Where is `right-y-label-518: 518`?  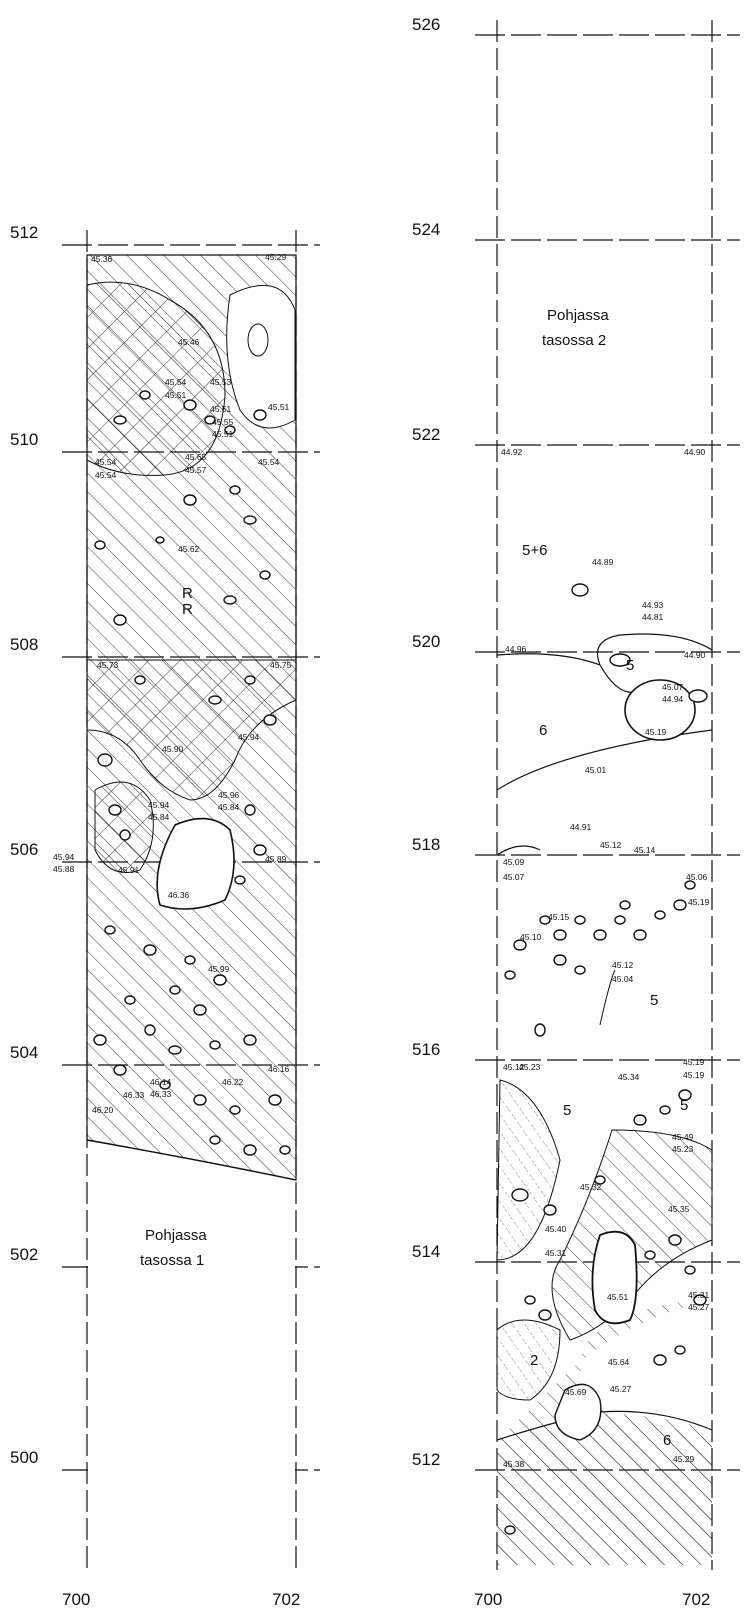 right-y-label-518: 518 is located at coordinates (426, 844).